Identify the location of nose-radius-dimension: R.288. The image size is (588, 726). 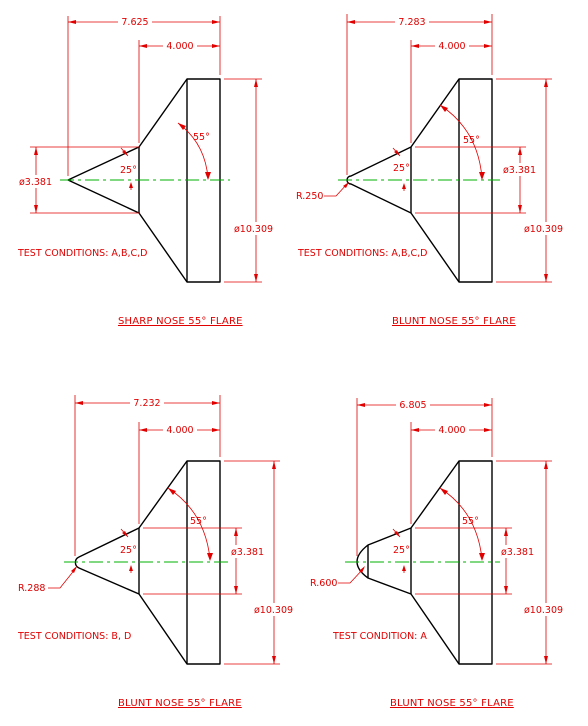
(31, 588).